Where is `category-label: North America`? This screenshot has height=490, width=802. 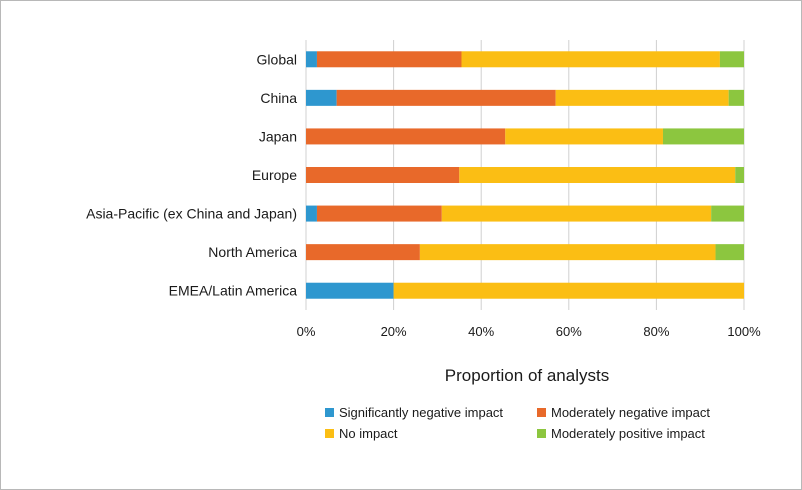 category-label: North America is located at coordinates (252, 252).